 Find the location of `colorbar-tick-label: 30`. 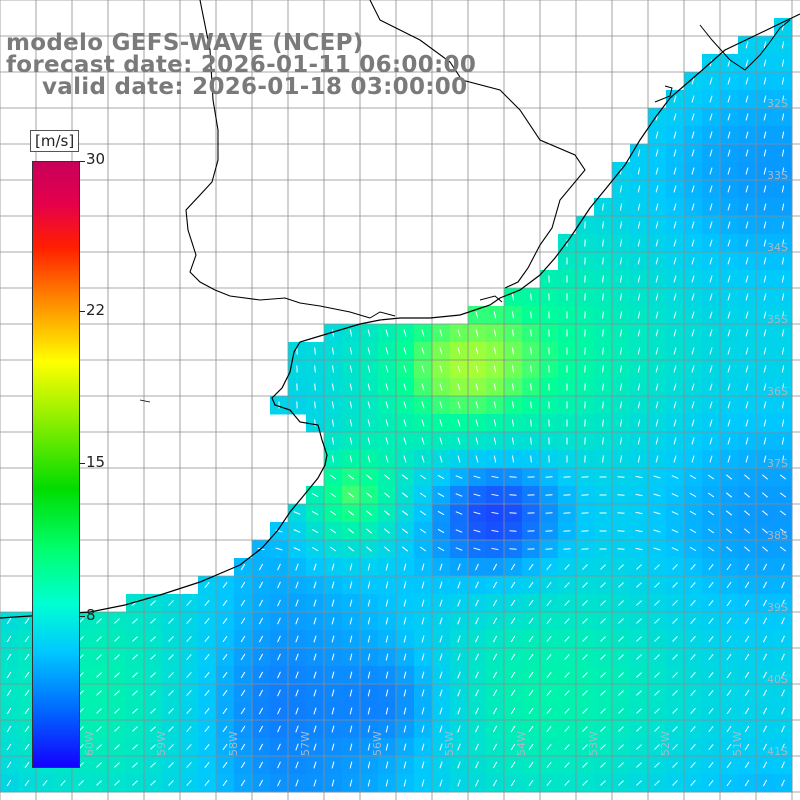

colorbar-tick-label: 30 is located at coordinates (96, 159).